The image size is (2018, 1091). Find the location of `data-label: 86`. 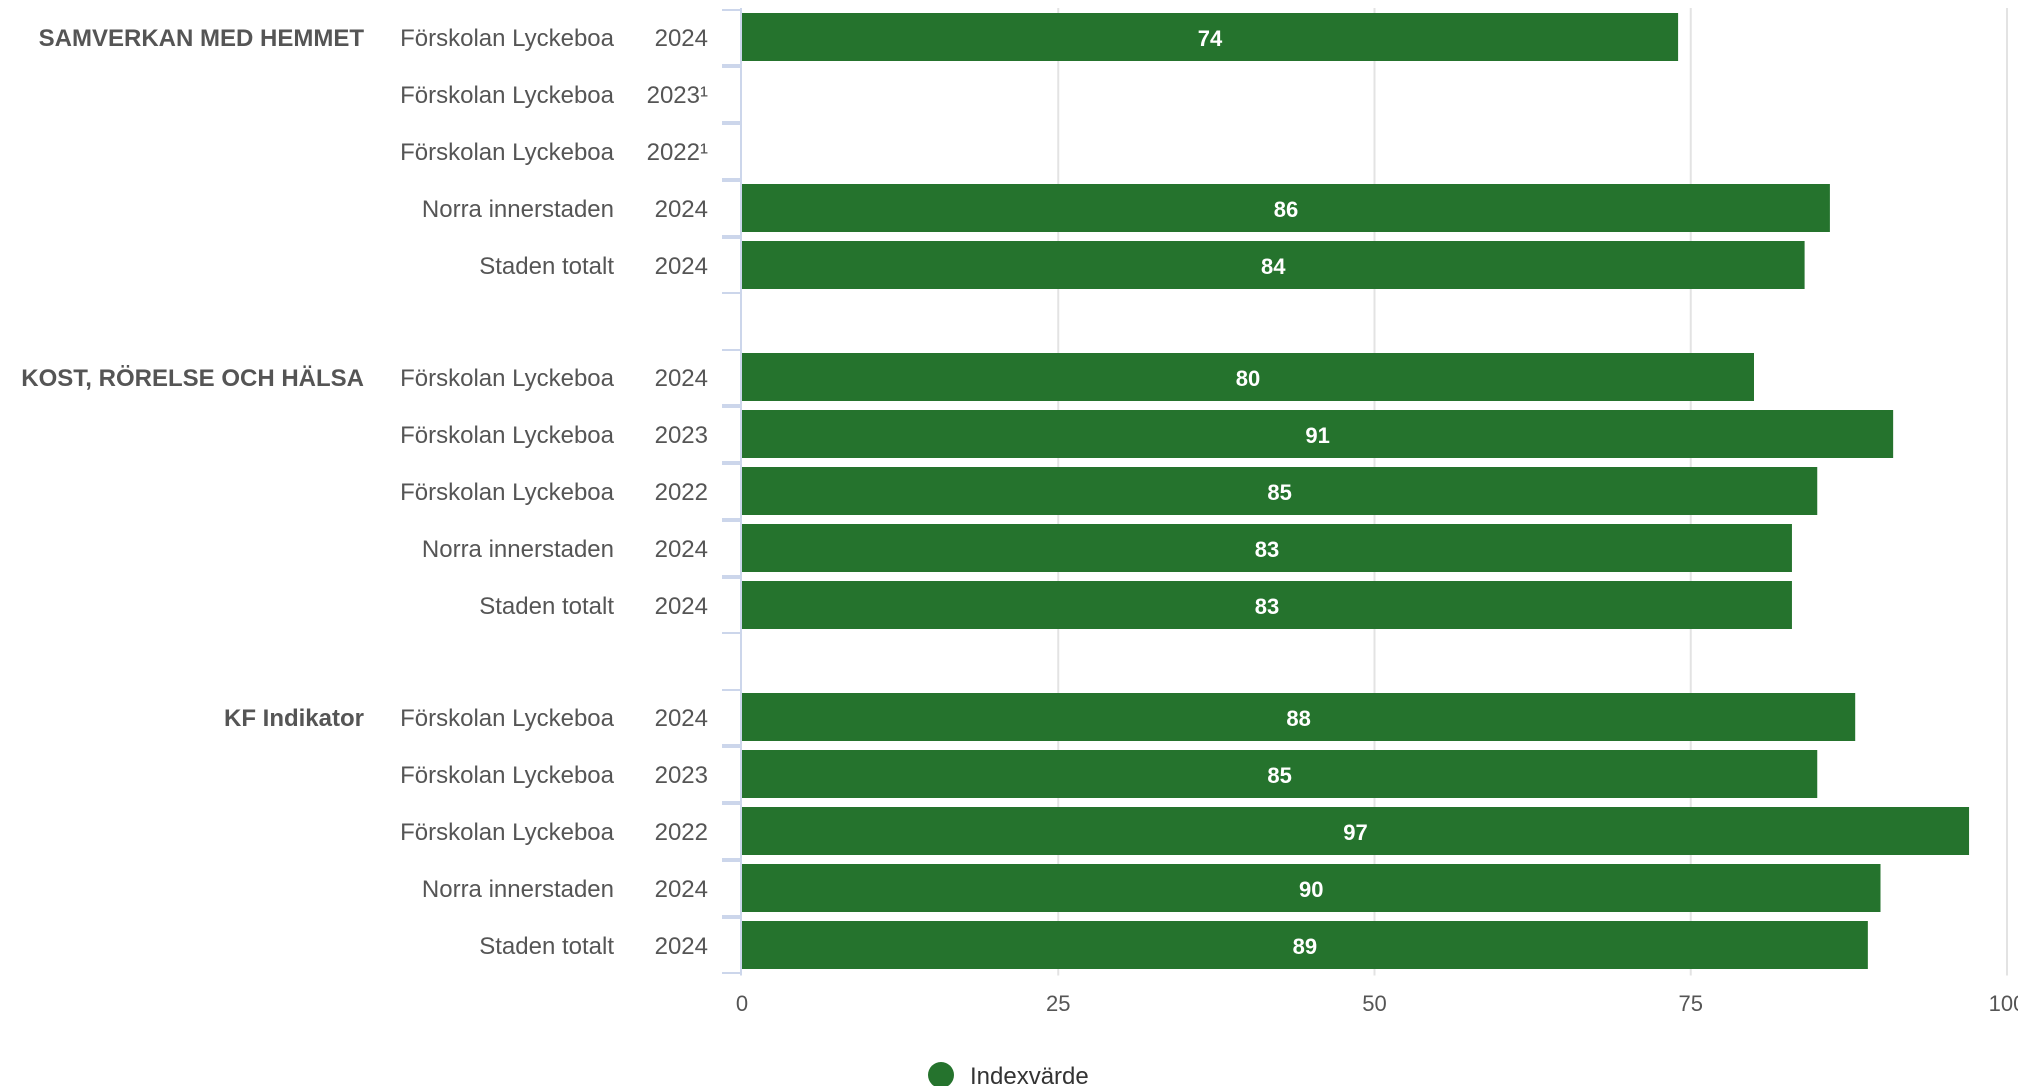

data-label: 86 is located at coordinates (1286, 209).